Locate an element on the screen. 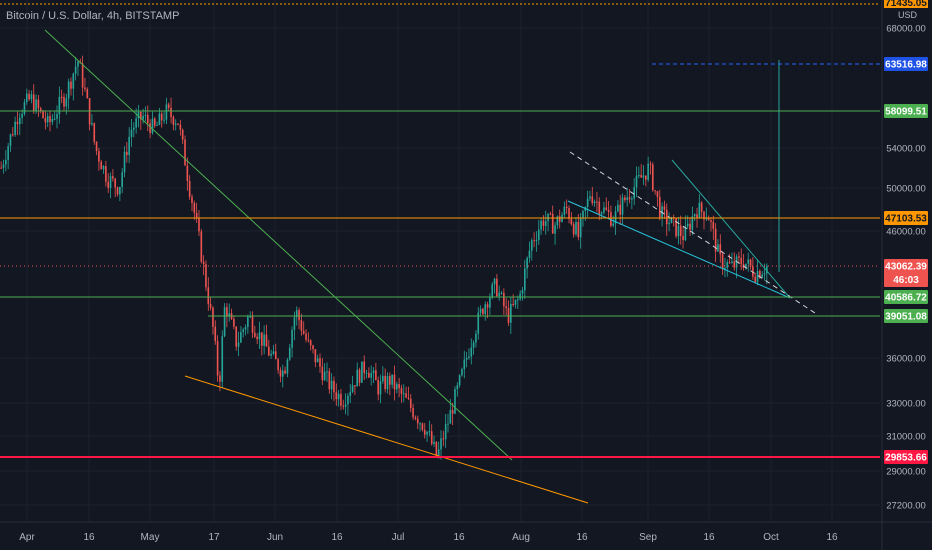  x-tick-label: Aug is located at coordinates (521, 537).